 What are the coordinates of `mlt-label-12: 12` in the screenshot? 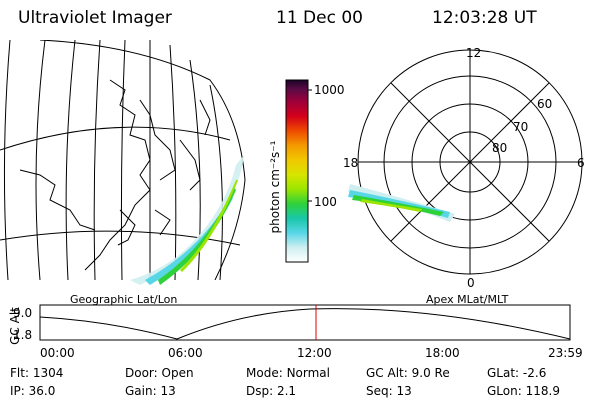 It's located at (474, 53).